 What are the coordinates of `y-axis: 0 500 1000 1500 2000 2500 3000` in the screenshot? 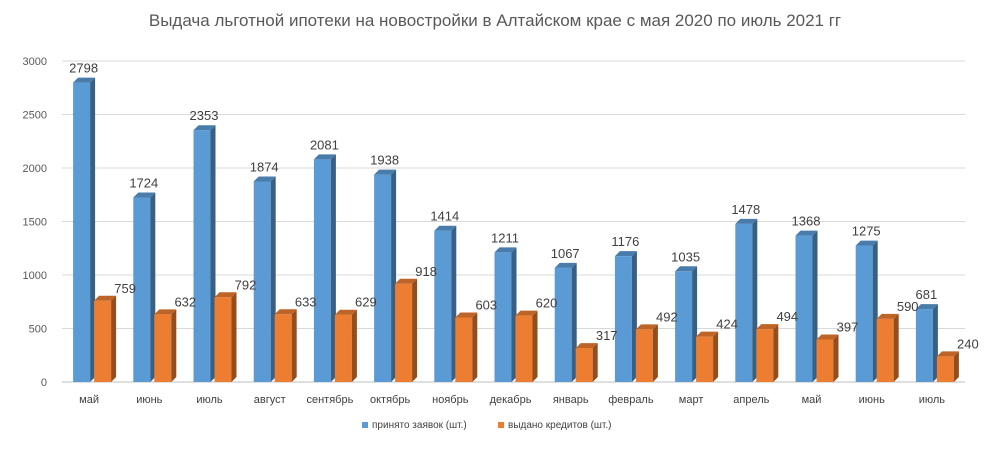 It's located at (35, 222).